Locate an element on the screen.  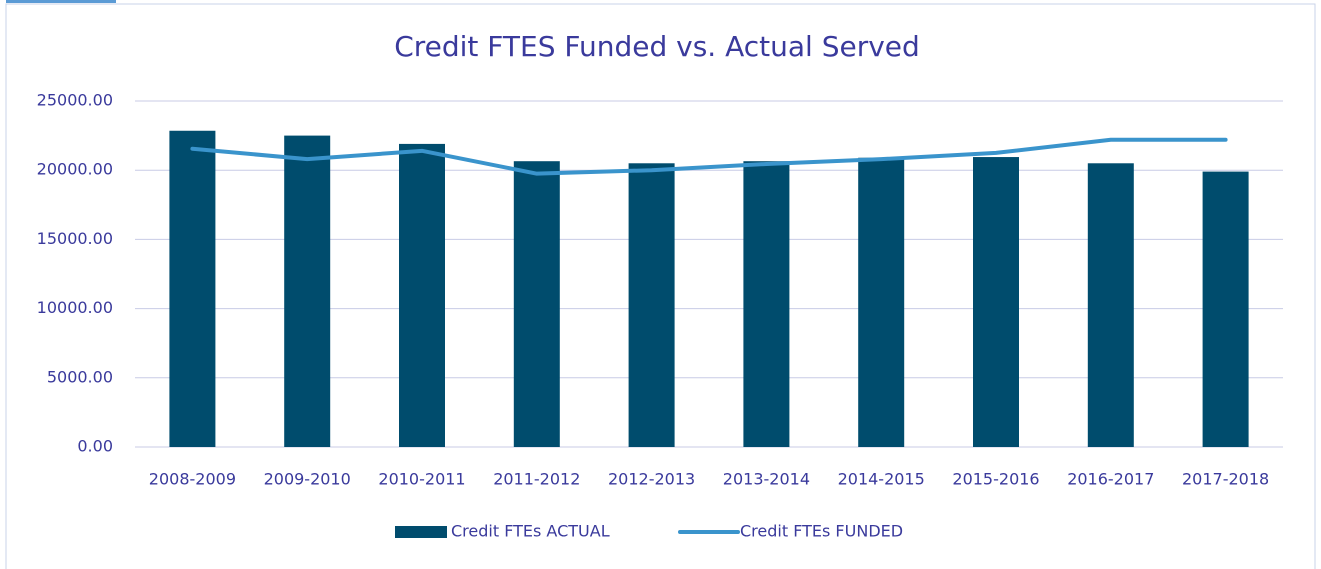
y-tick-label: 20000.00 is located at coordinates (75, 169).